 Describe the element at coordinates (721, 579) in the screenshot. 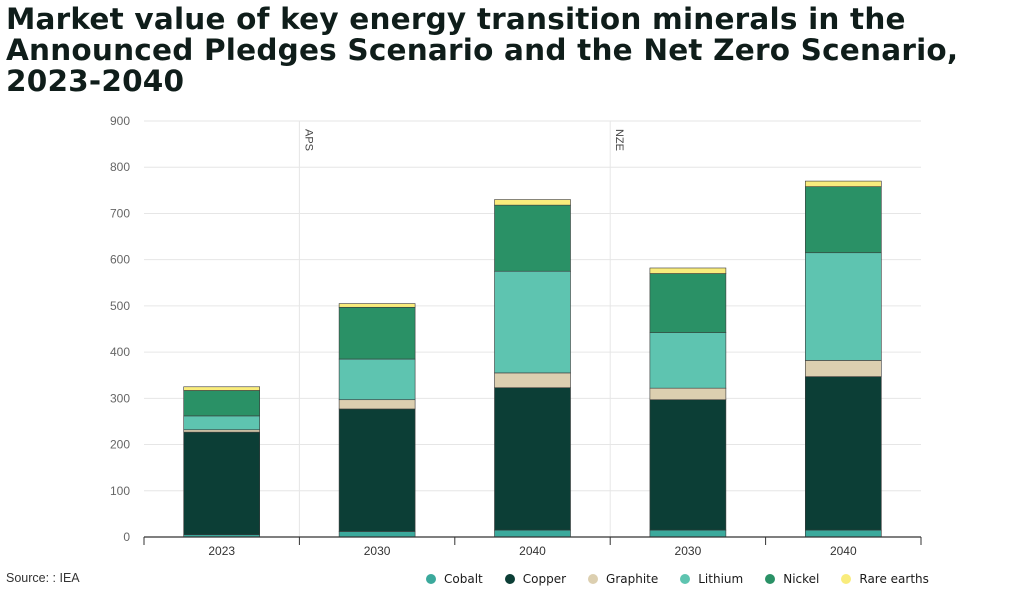

I see `legend-label: Lithium` at that location.